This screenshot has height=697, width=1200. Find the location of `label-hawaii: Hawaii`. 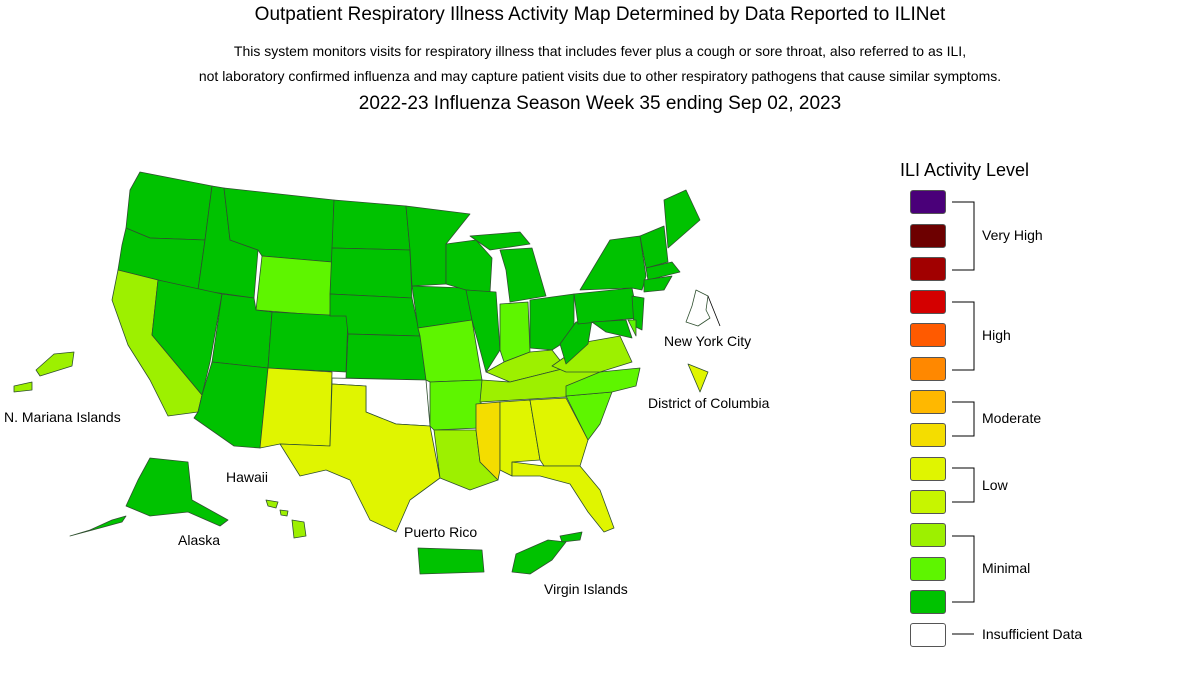

label-hawaii: Hawaii is located at coordinates (247, 477).